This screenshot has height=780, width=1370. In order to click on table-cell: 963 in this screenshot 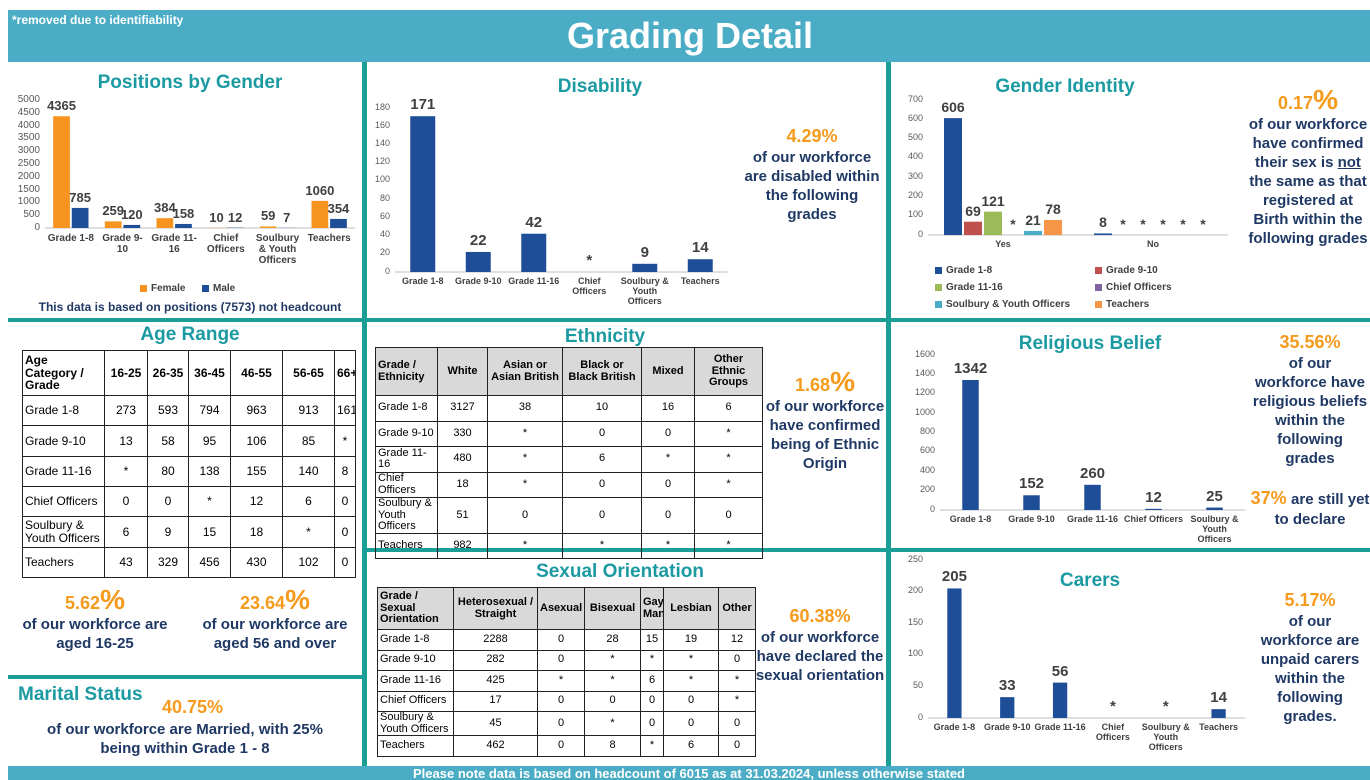, I will do `click(256, 410)`.